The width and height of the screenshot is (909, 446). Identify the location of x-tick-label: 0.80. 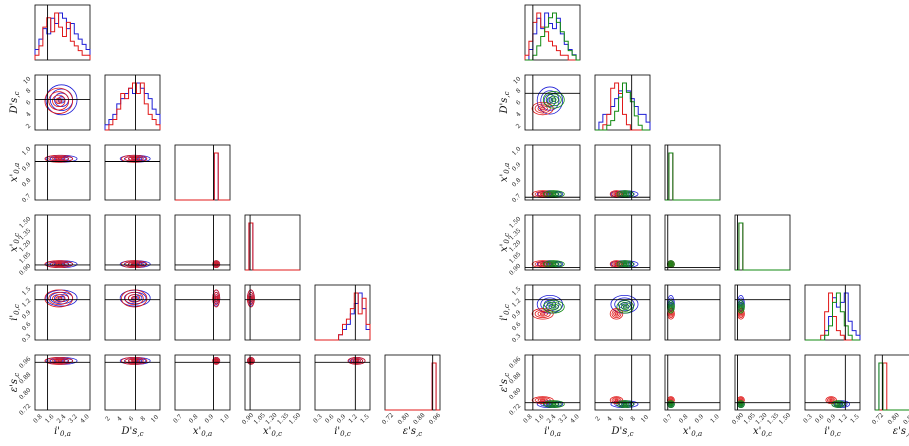
(893, 419).